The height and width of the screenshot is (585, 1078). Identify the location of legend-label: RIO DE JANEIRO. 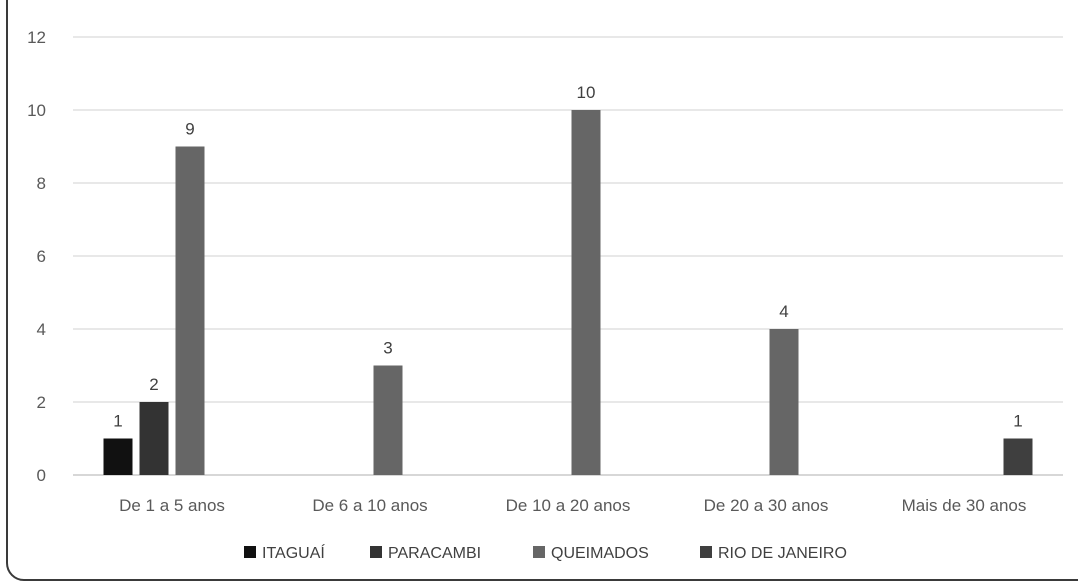
(782, 553).